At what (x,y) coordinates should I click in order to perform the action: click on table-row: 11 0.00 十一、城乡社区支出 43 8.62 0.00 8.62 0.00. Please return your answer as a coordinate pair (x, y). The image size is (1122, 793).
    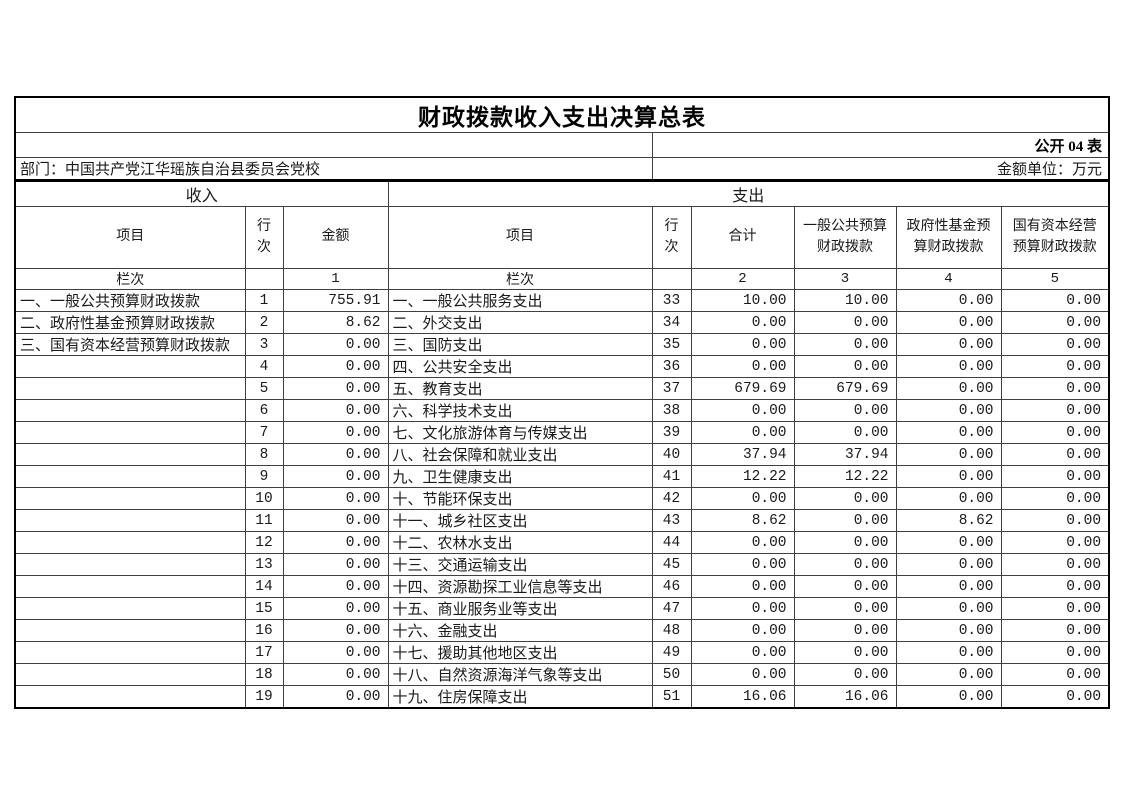
    Looking at the image, I should click on (562, 520).